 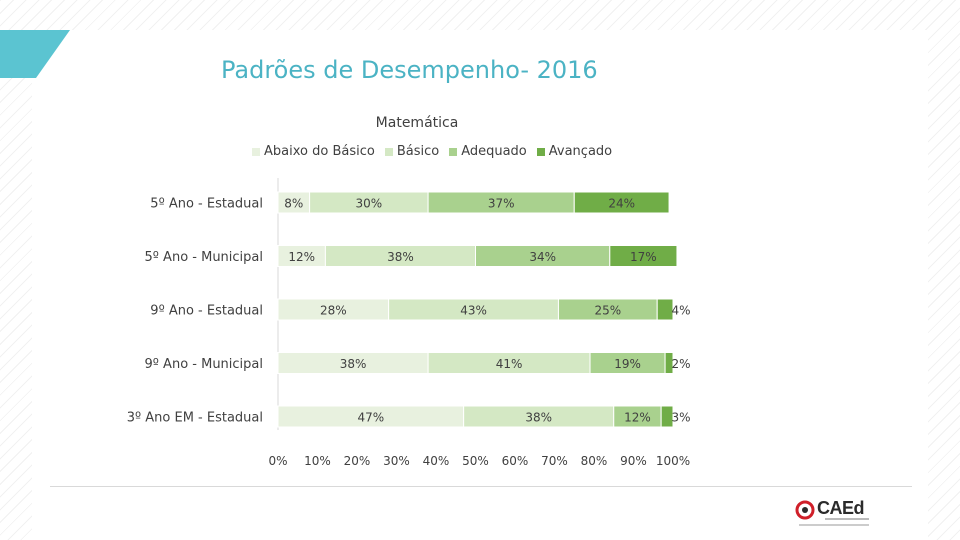 What do you see at coordinates (319, 151) in the screenshot?
I see `legend-label: Abaixo do Básico` at bounding box center [319, 151].